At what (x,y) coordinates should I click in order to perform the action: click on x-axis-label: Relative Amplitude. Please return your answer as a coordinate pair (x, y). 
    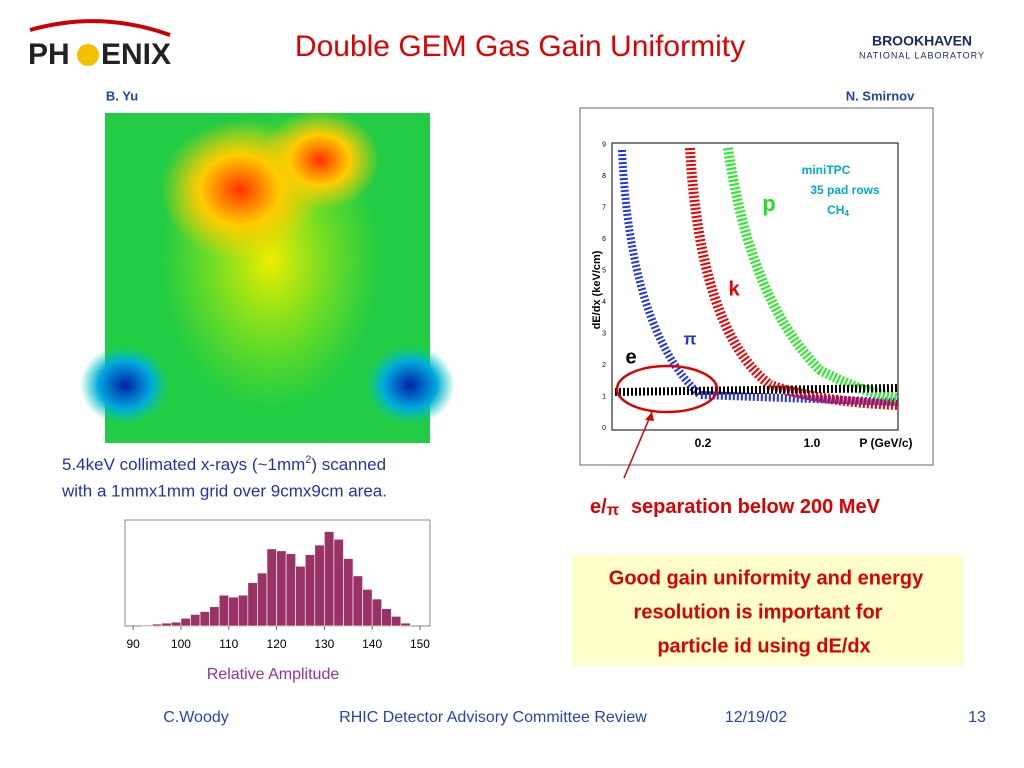
    Looking at the image, I should click on (273, 674).